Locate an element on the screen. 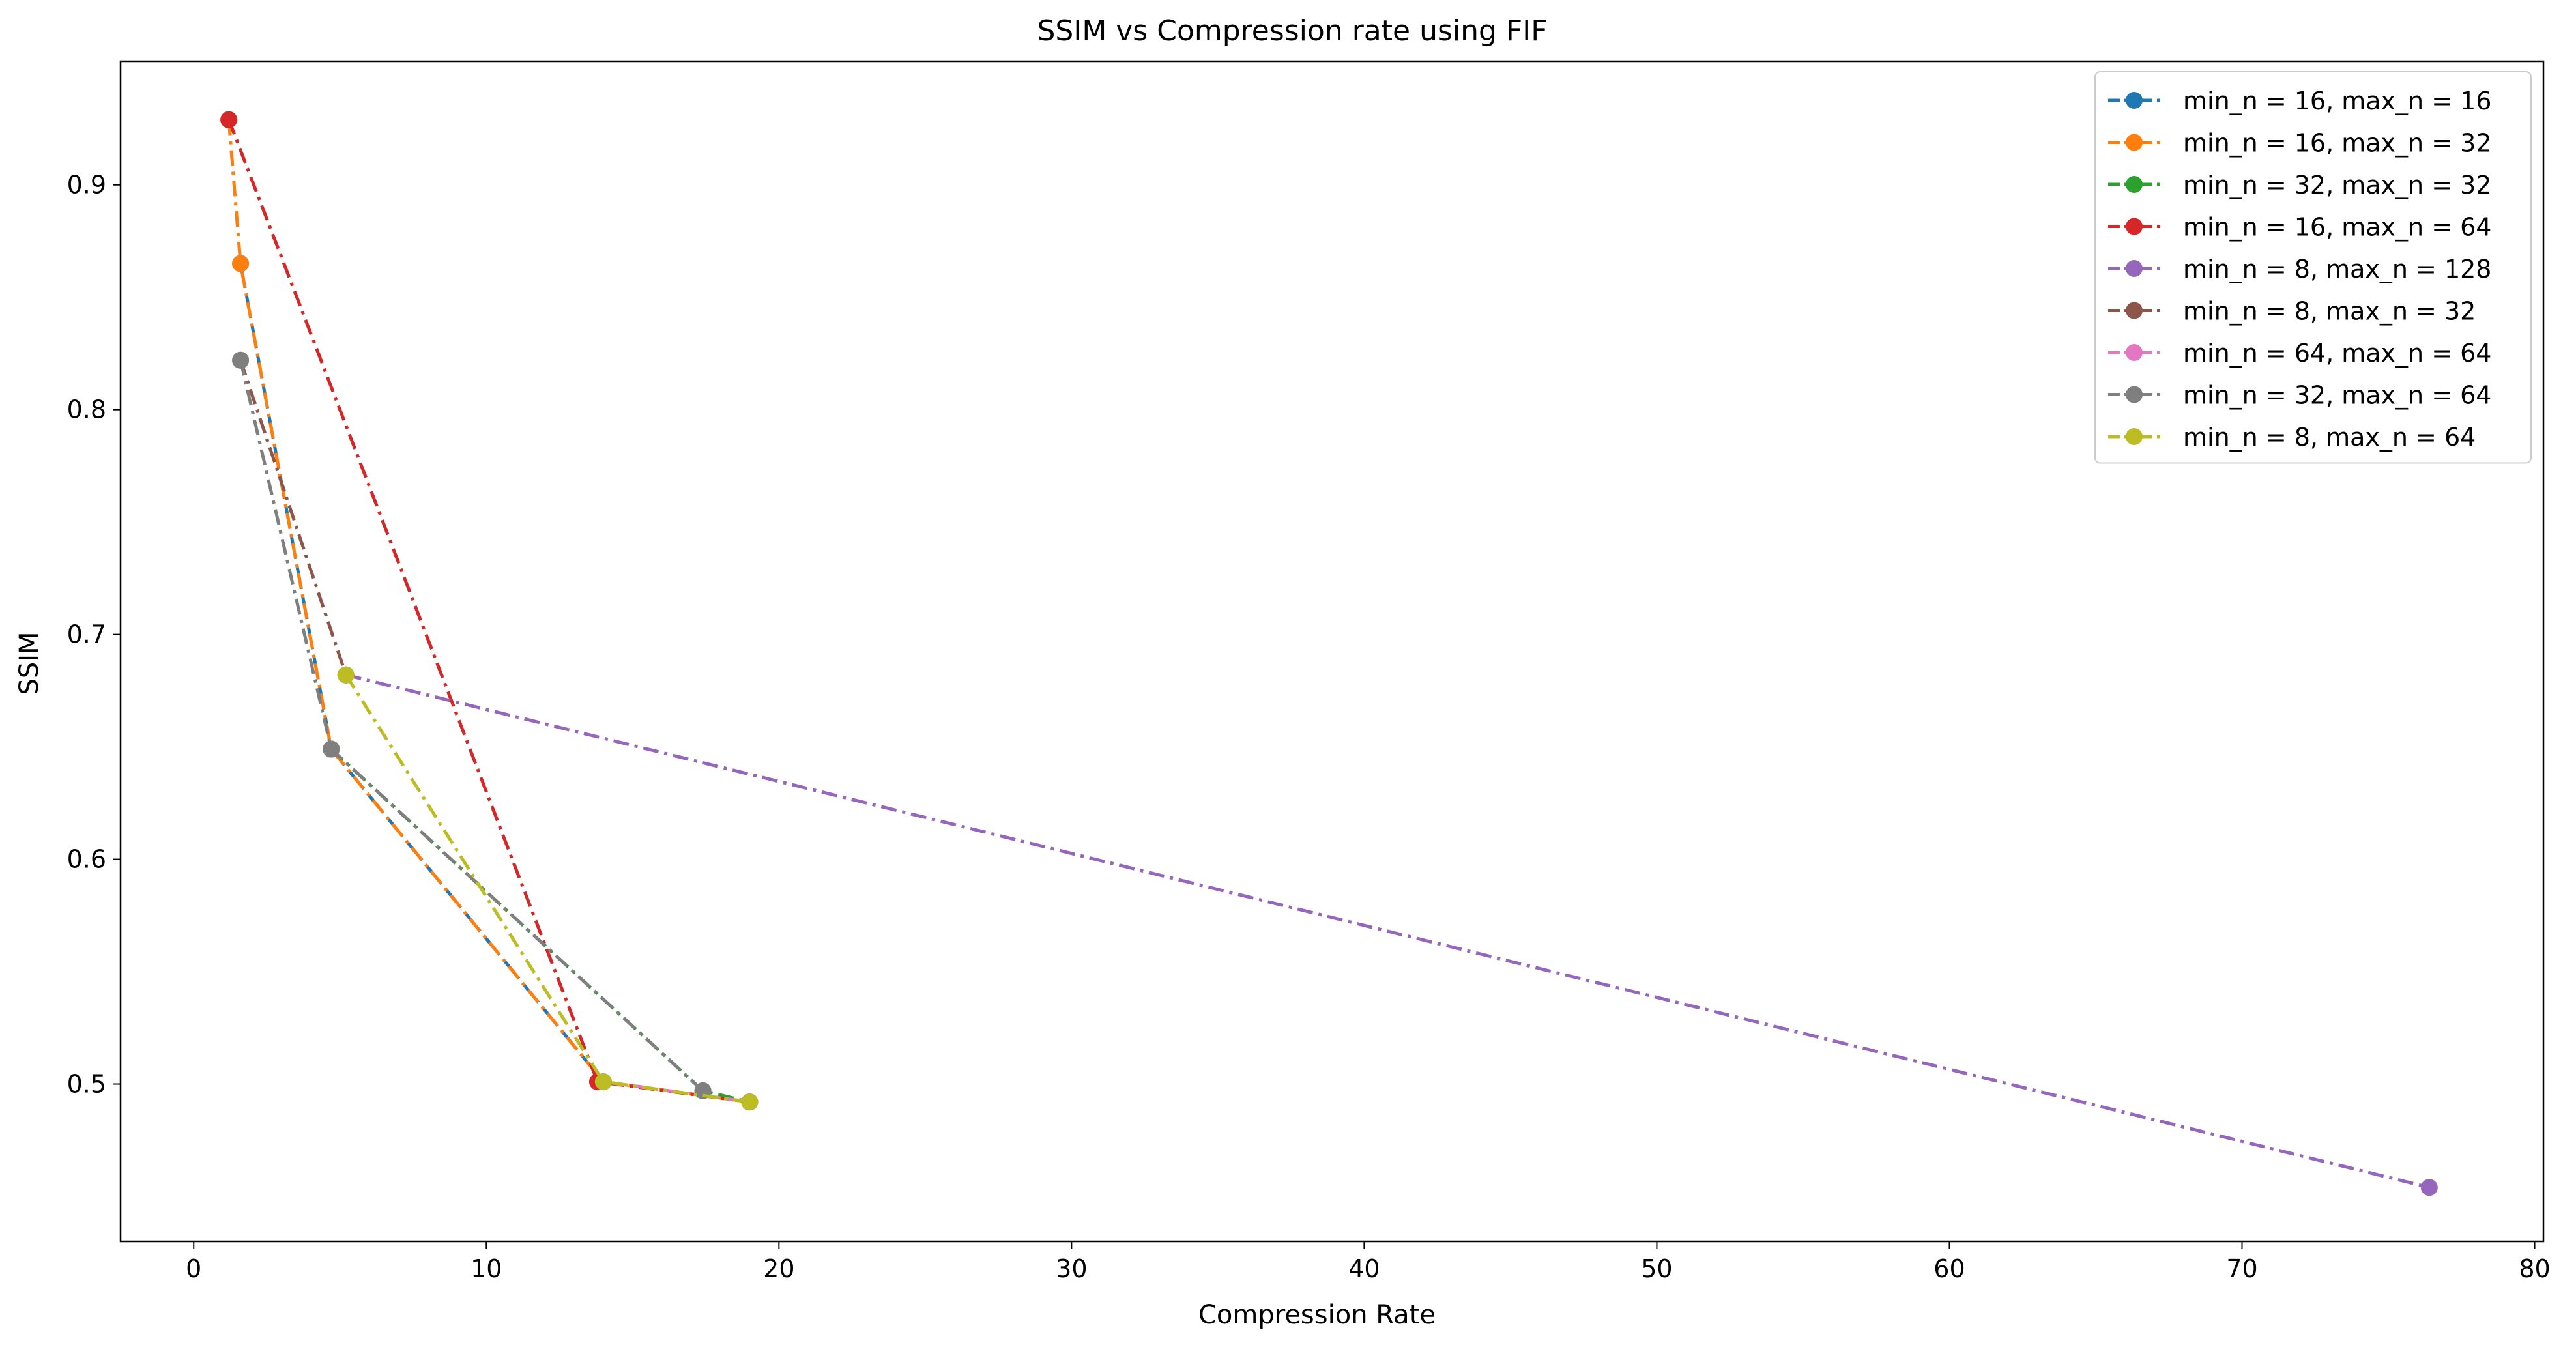  legend-entry: min_n = 32, max_n = 64 is located at coordinates (2299, 396).